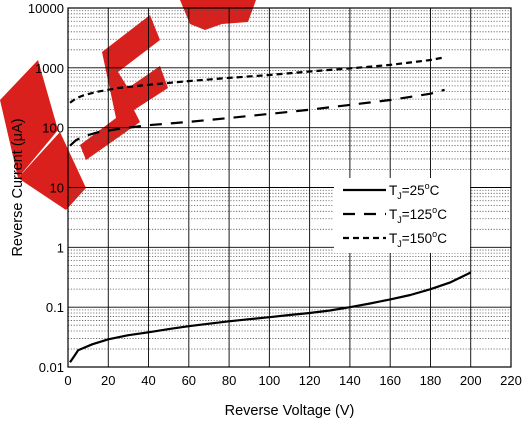 Image resolution: width=532 pixels, height=423 pixels. What do you see at coordinates (49, 68) in the screenshot?
I see `y-tick-label: 1000` at bounding box center [49, 68].